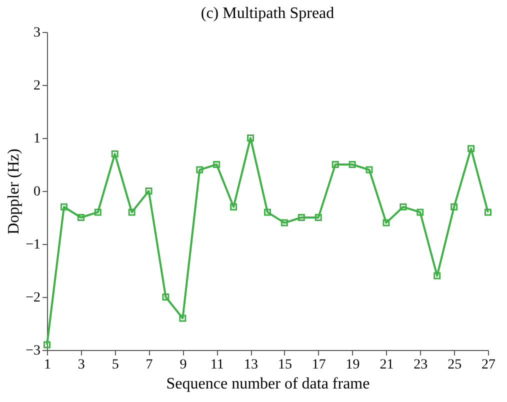  Describe the element at coordinates (353, 365) in the screenshot. I see `x-tick-label: 19` at that location.